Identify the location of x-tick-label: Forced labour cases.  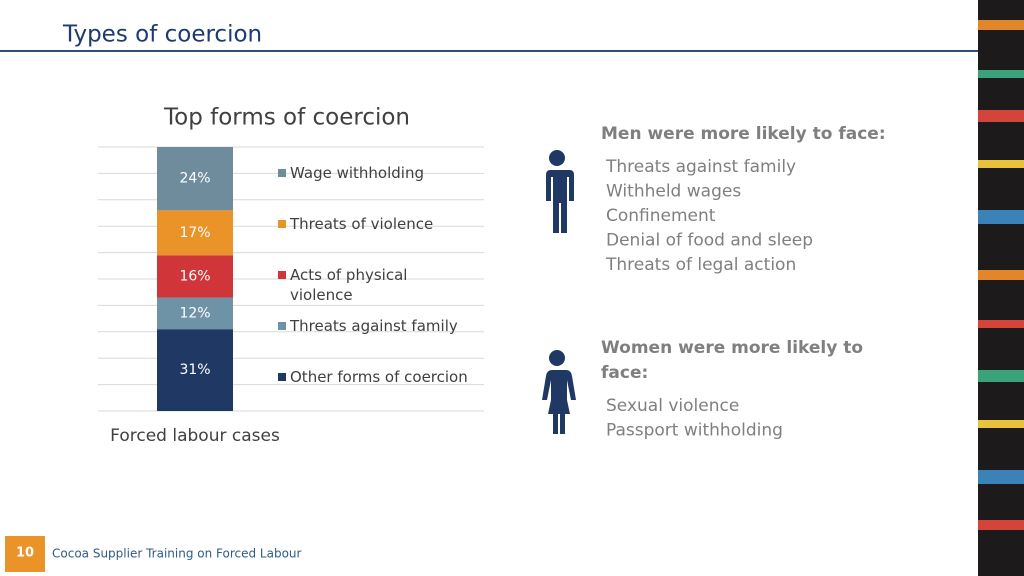
(195, 436).